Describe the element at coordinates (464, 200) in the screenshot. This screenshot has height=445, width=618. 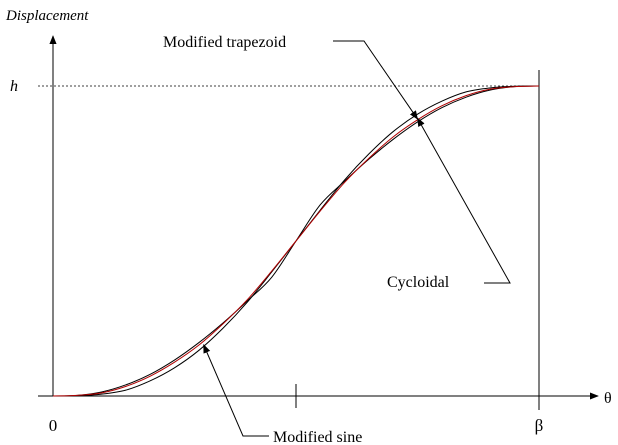
I see `cycloidal-annotation-arrow` at that location.